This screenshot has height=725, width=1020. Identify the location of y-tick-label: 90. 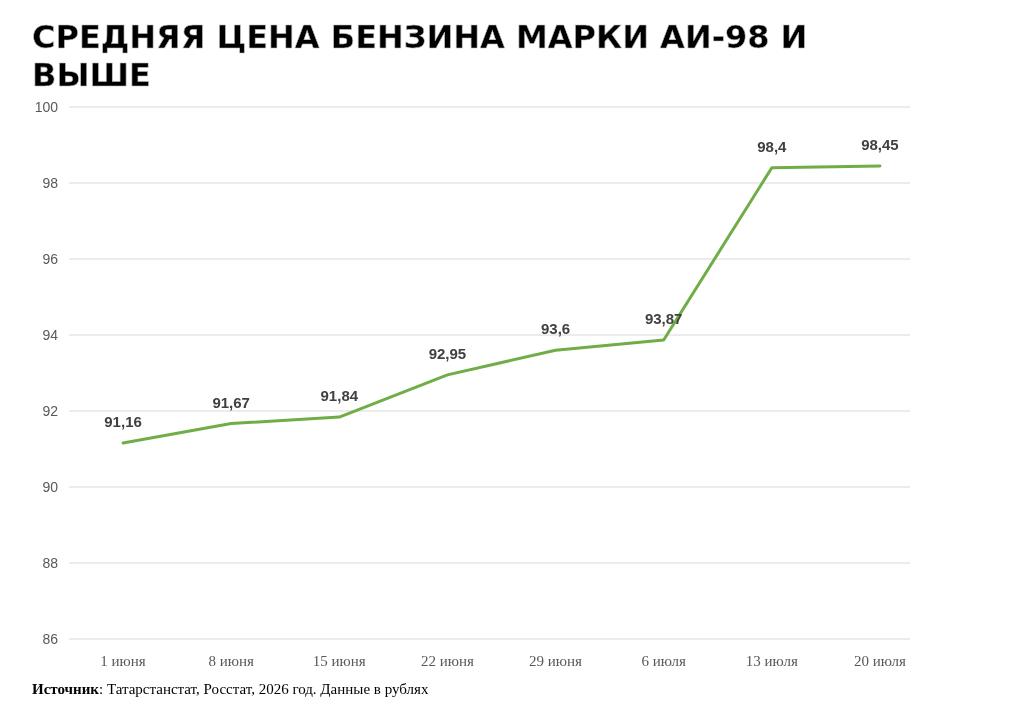
(50, 487).